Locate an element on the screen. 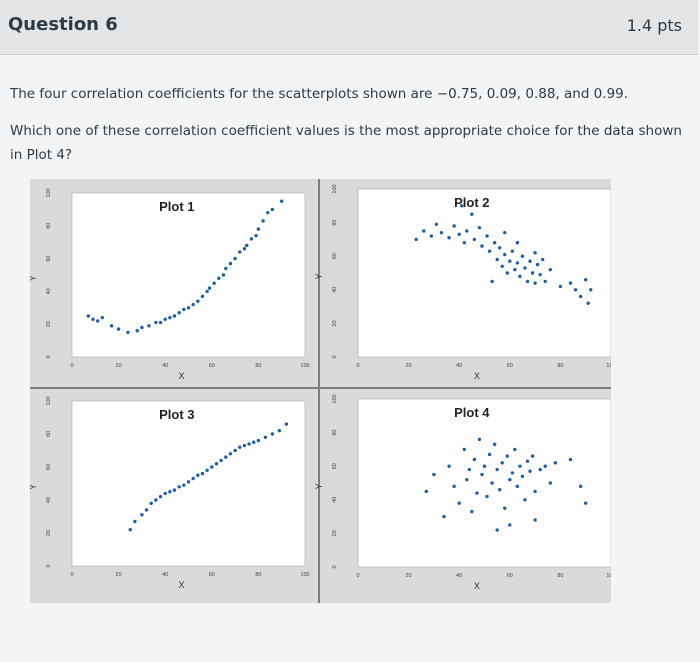 Image resolution: width=700 pixels, height=662 pixels. y-axis-label: Y is located at coordinates (319, 276).